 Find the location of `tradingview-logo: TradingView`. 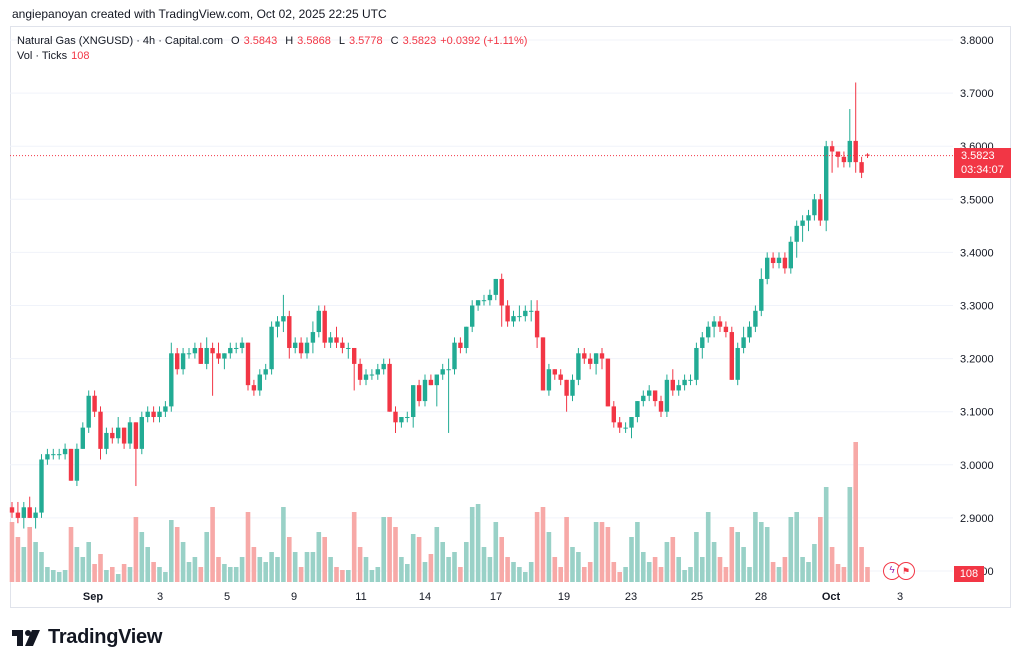

tradingview-logo: TradingView is located at coordinates (87, 637).